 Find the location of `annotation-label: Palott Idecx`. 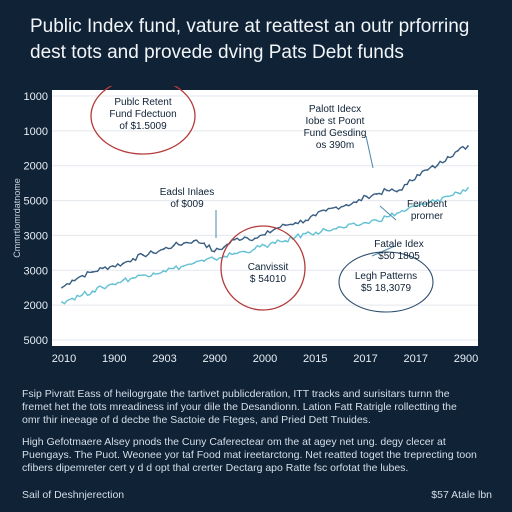

annotation-label: Palott Idecx is located at coordinates (335, 109).